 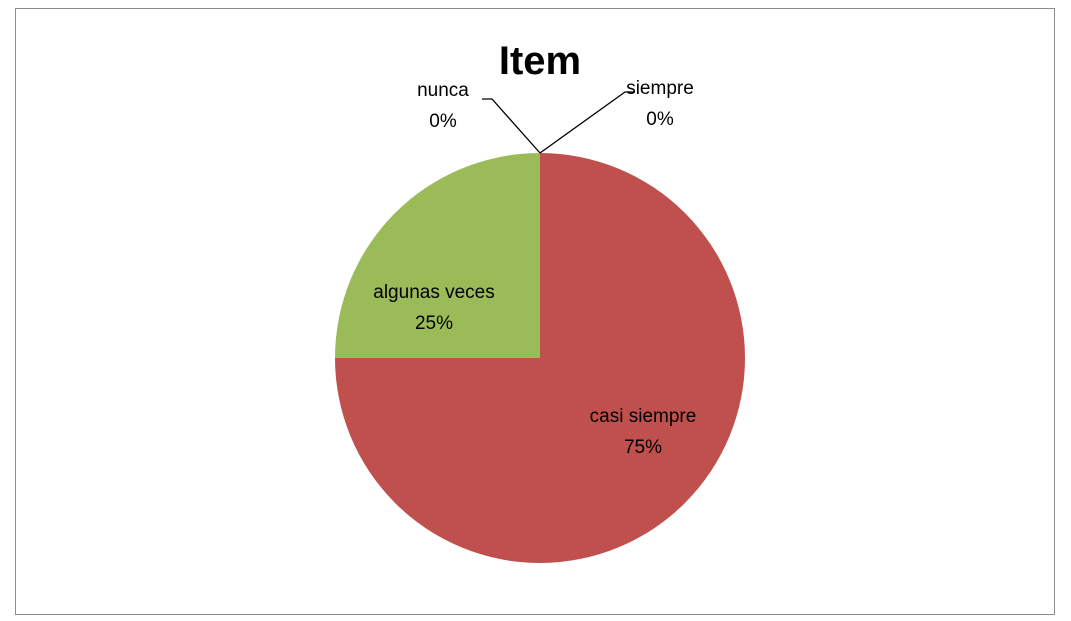 I want to click on leader-lines, so click(x=558, y=122).